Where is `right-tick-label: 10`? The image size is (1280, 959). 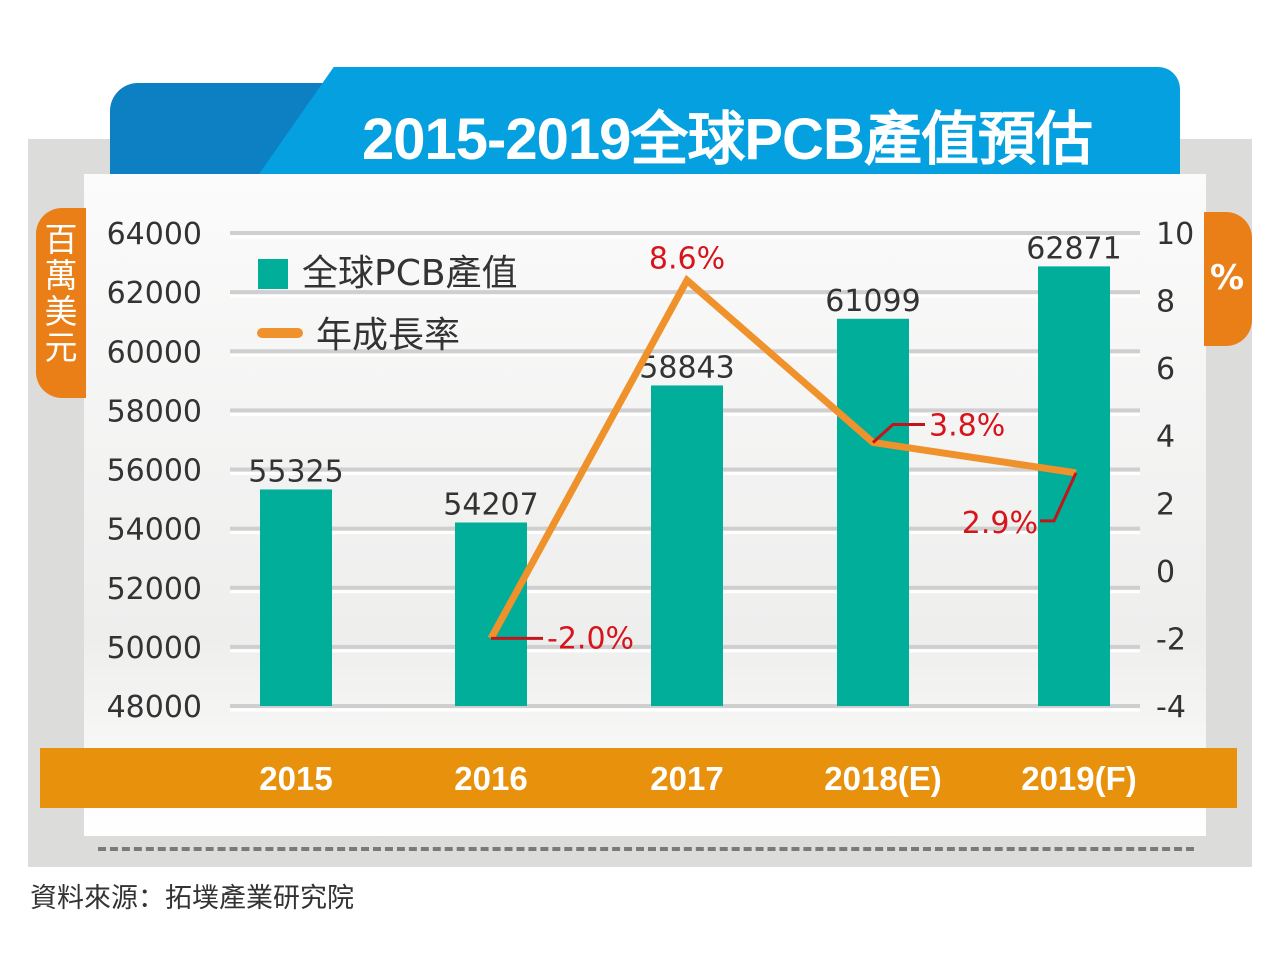 right-tick-label: 10 is located at coordinates (1175, 234).